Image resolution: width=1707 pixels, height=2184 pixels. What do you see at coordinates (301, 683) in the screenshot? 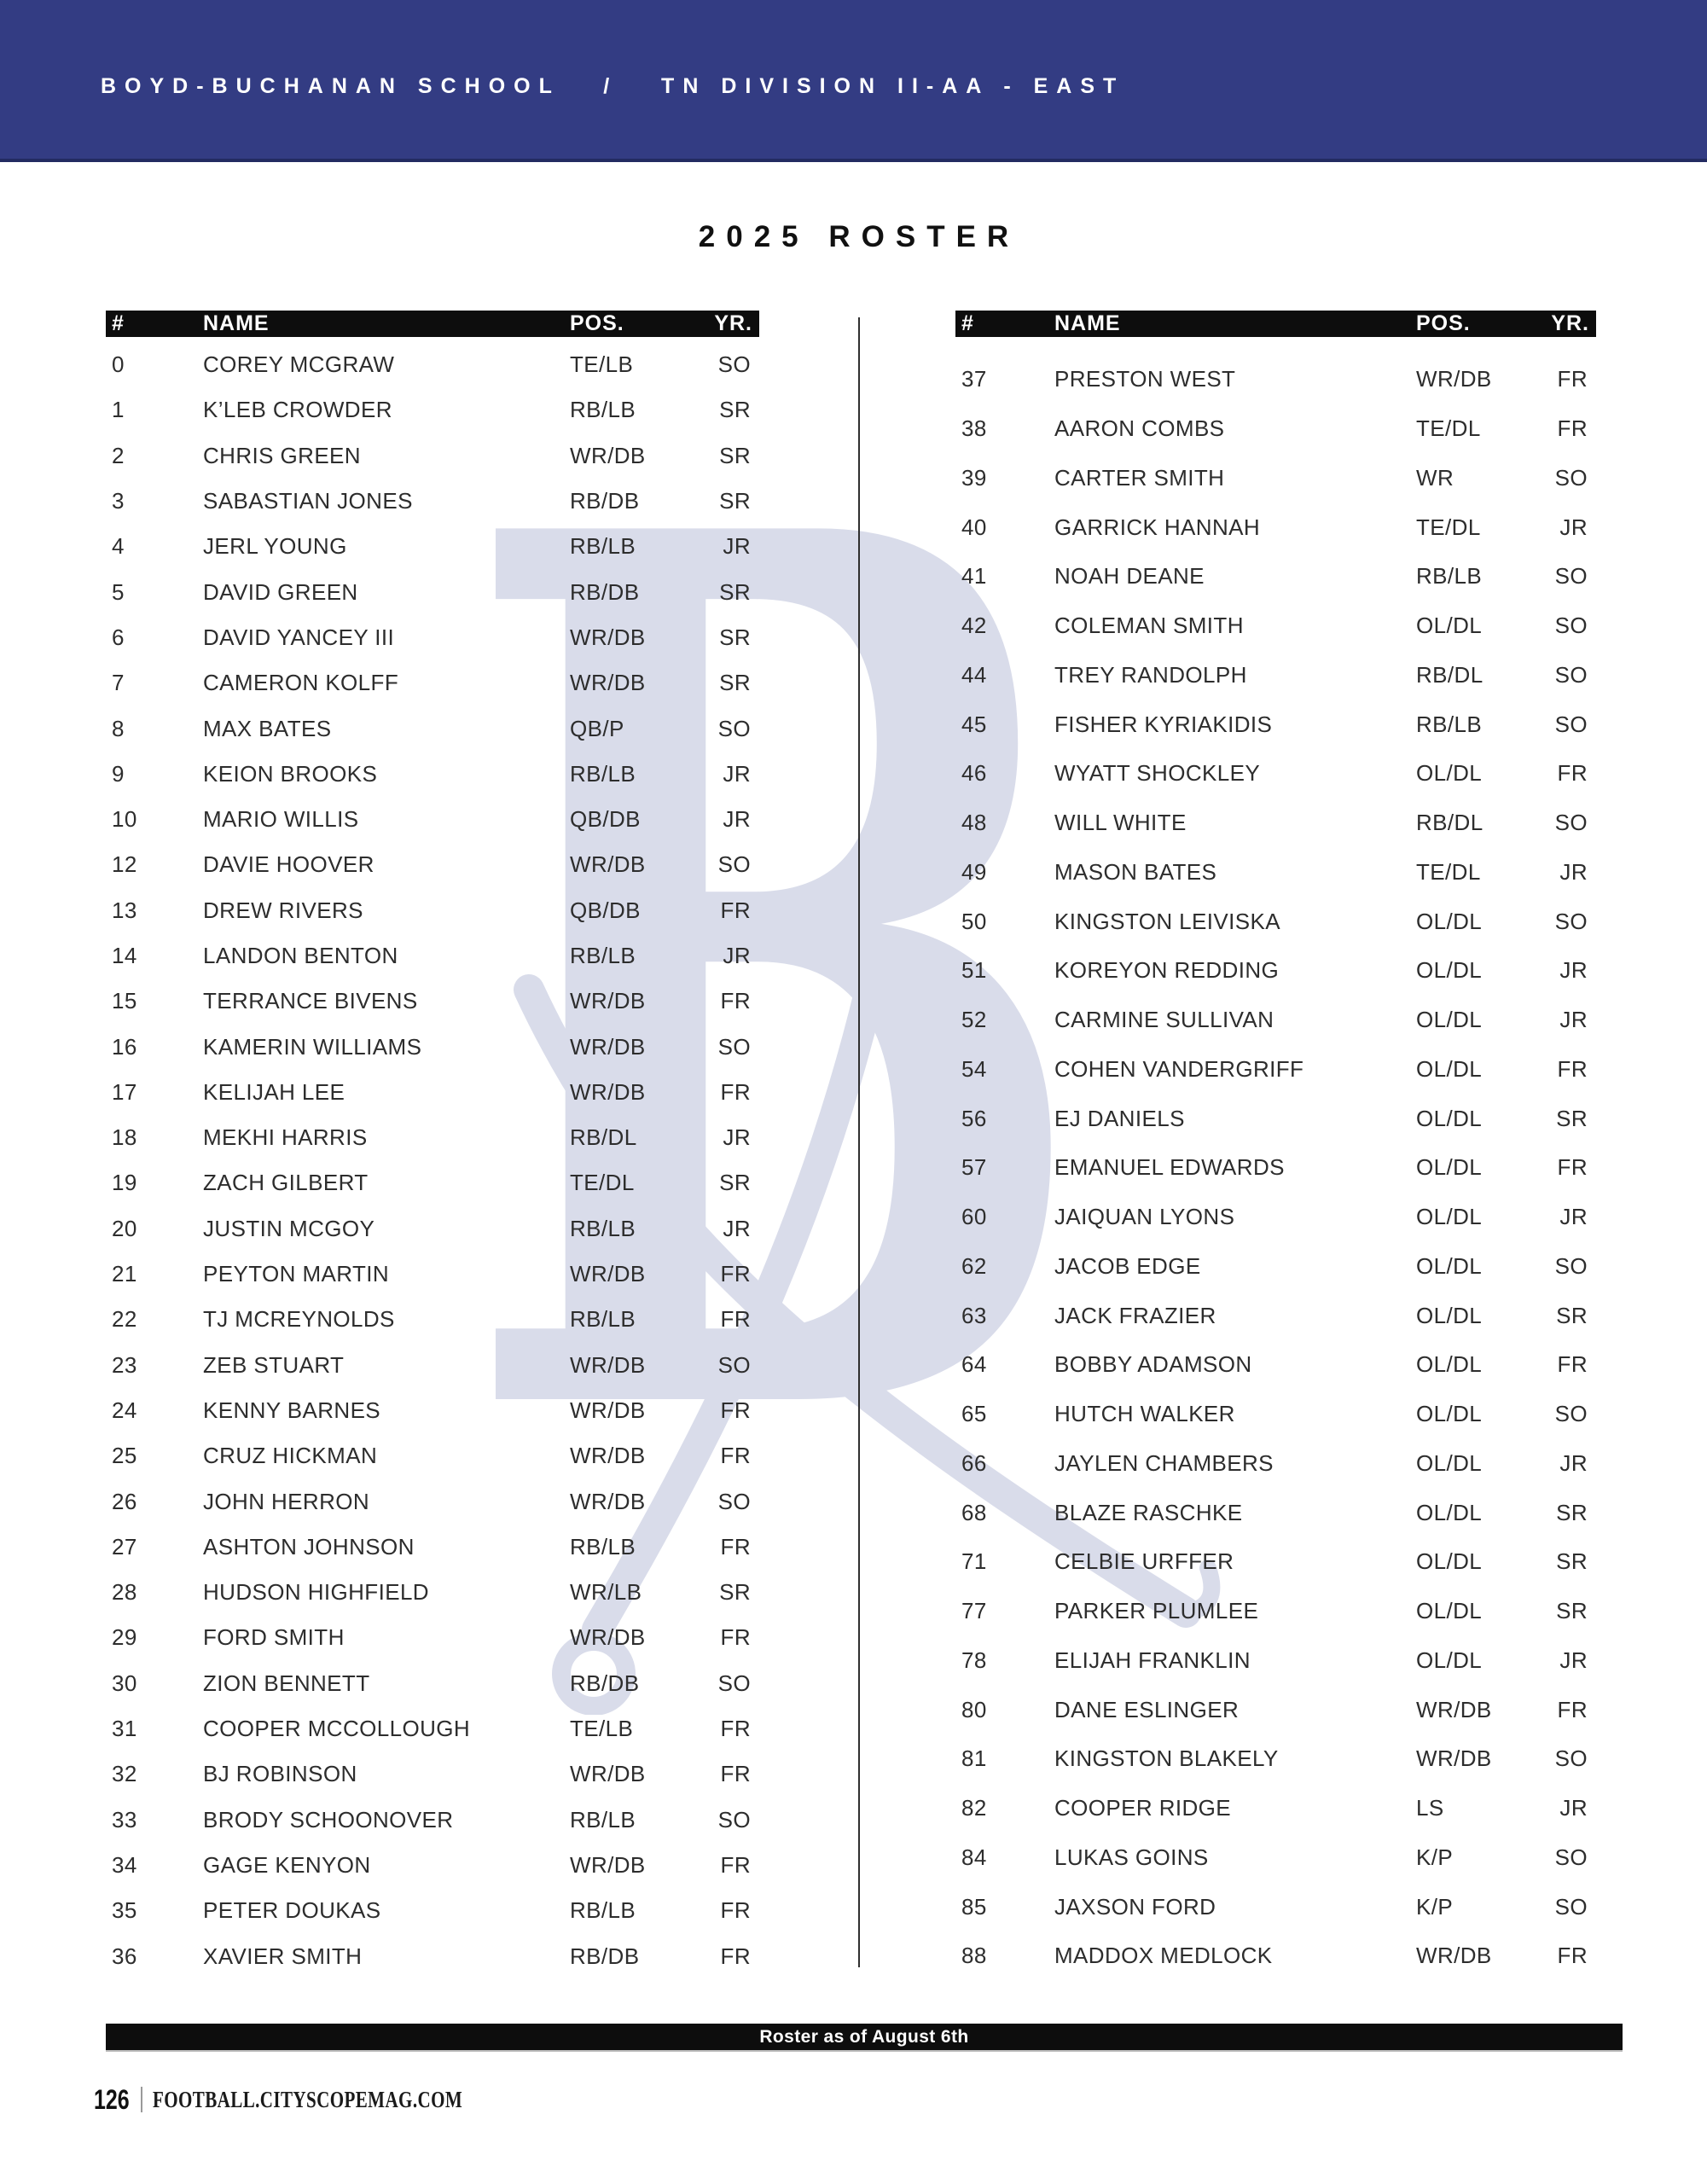
I see `player-name: CAMERON KOLFF` at bounding box center [301, 683].